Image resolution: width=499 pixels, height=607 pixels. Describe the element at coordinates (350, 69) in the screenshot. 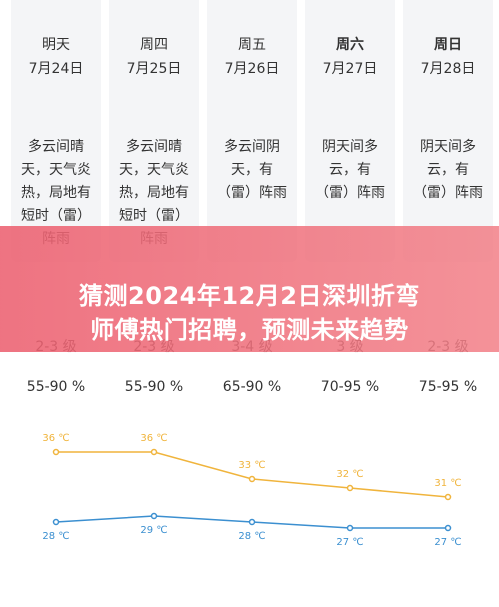

I see `day-date: 7月27日` at that location.